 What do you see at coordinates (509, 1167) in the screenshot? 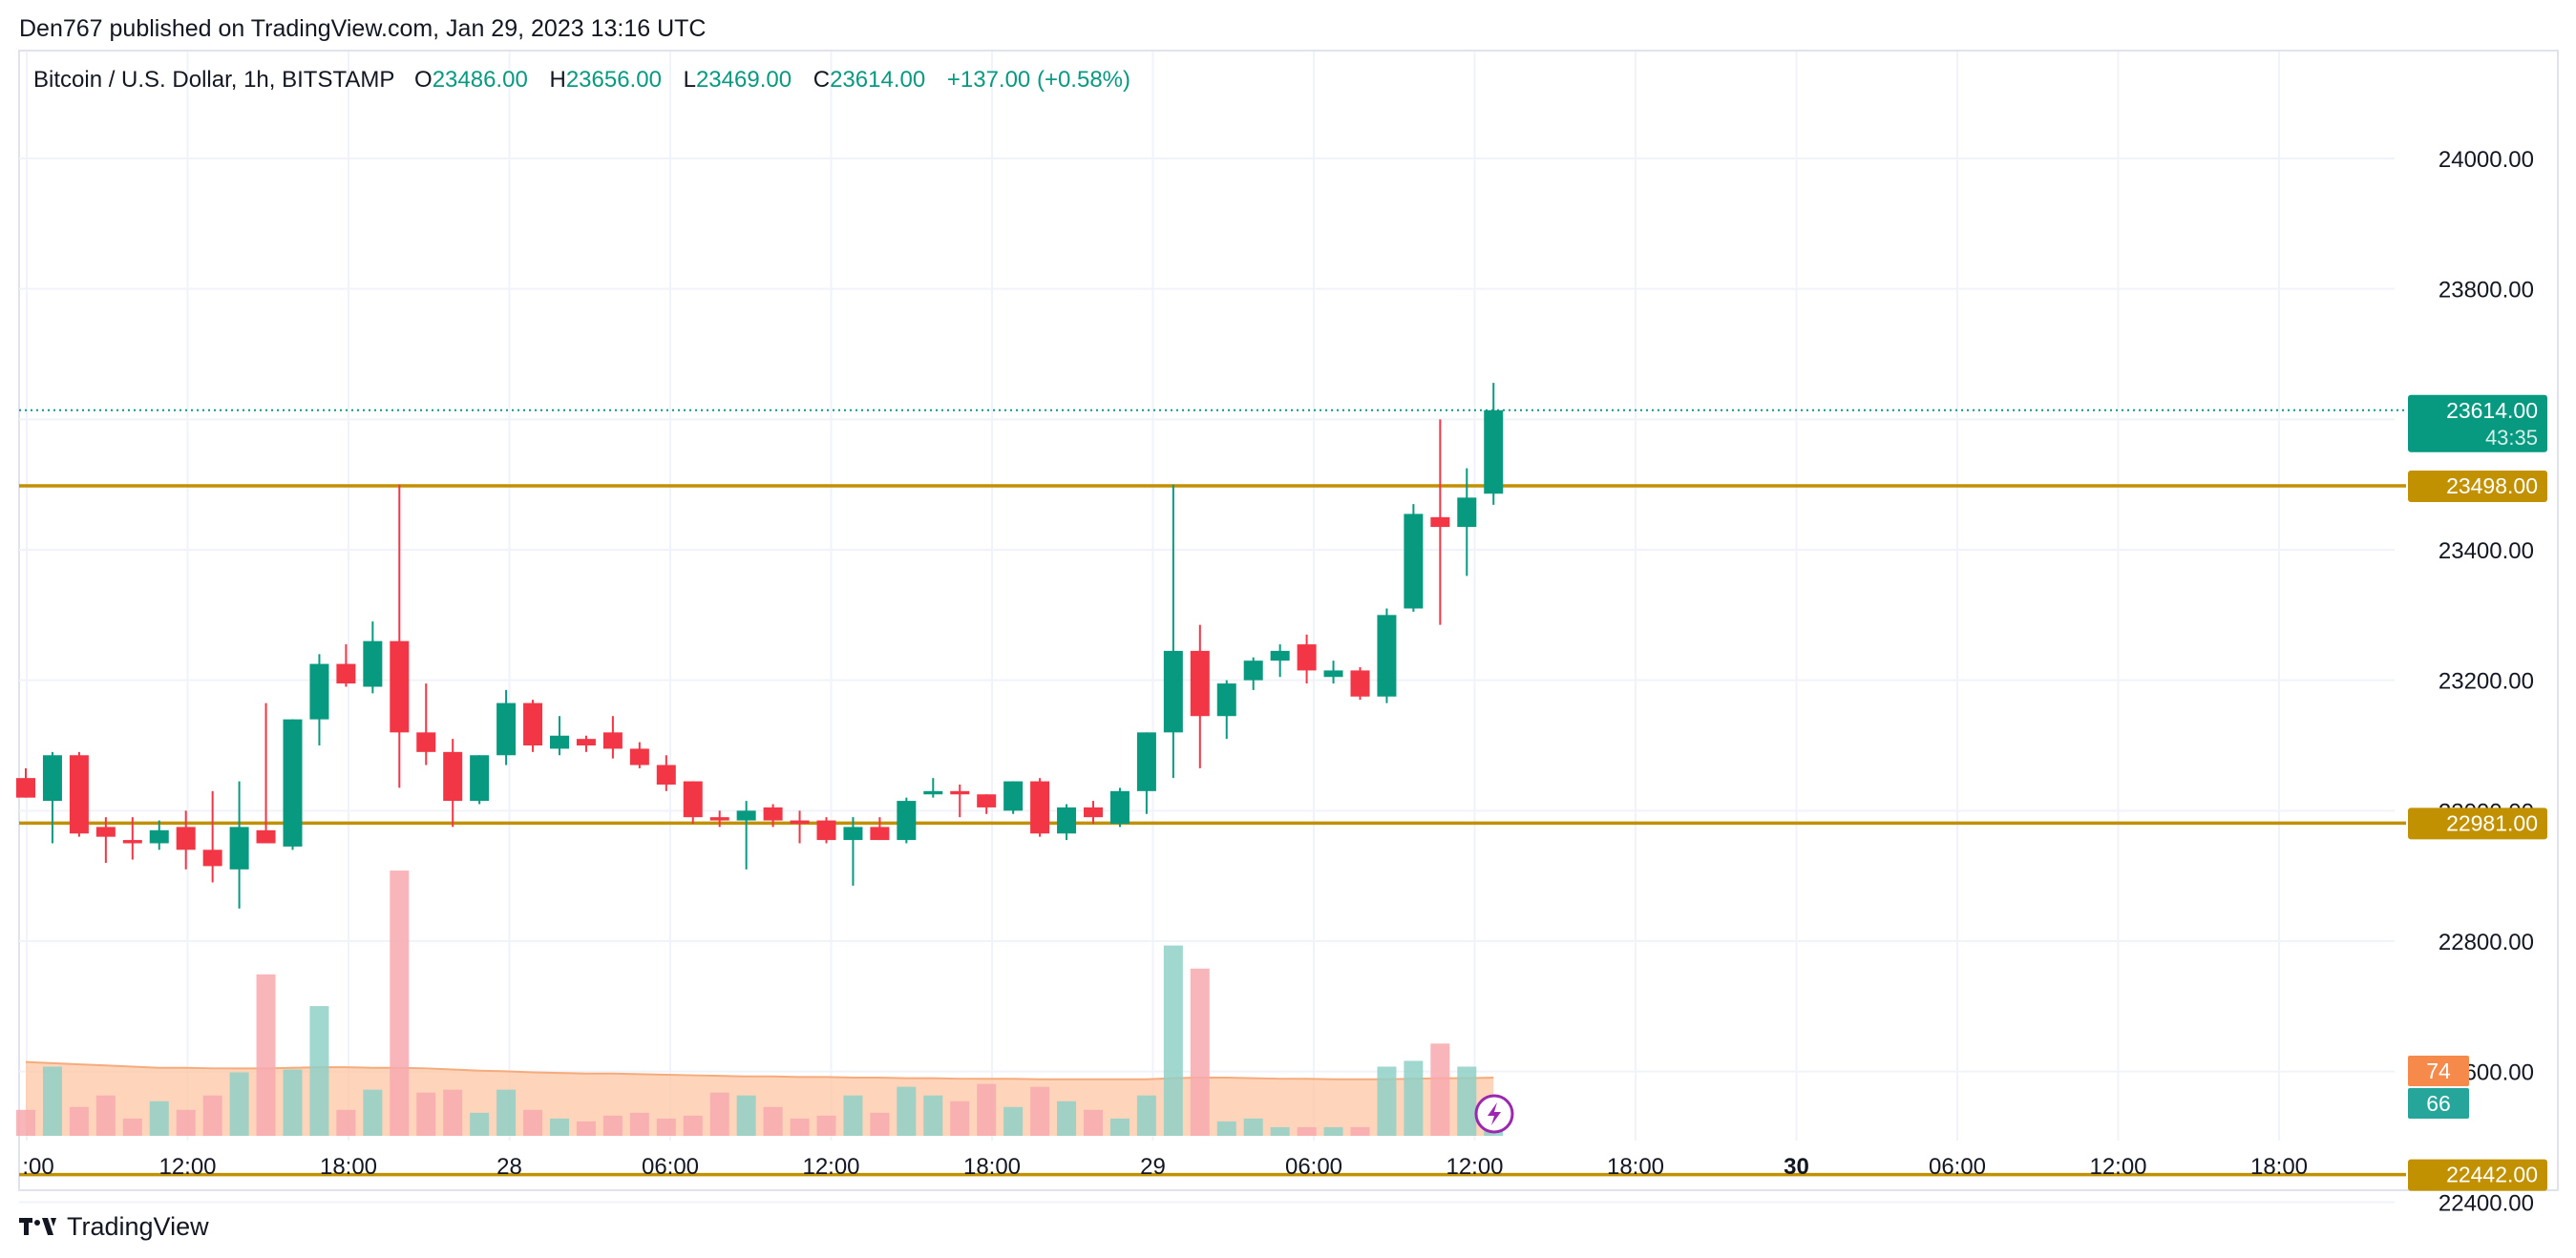
I see `x-tick-label: 28` at bounding box center [509, 1167].